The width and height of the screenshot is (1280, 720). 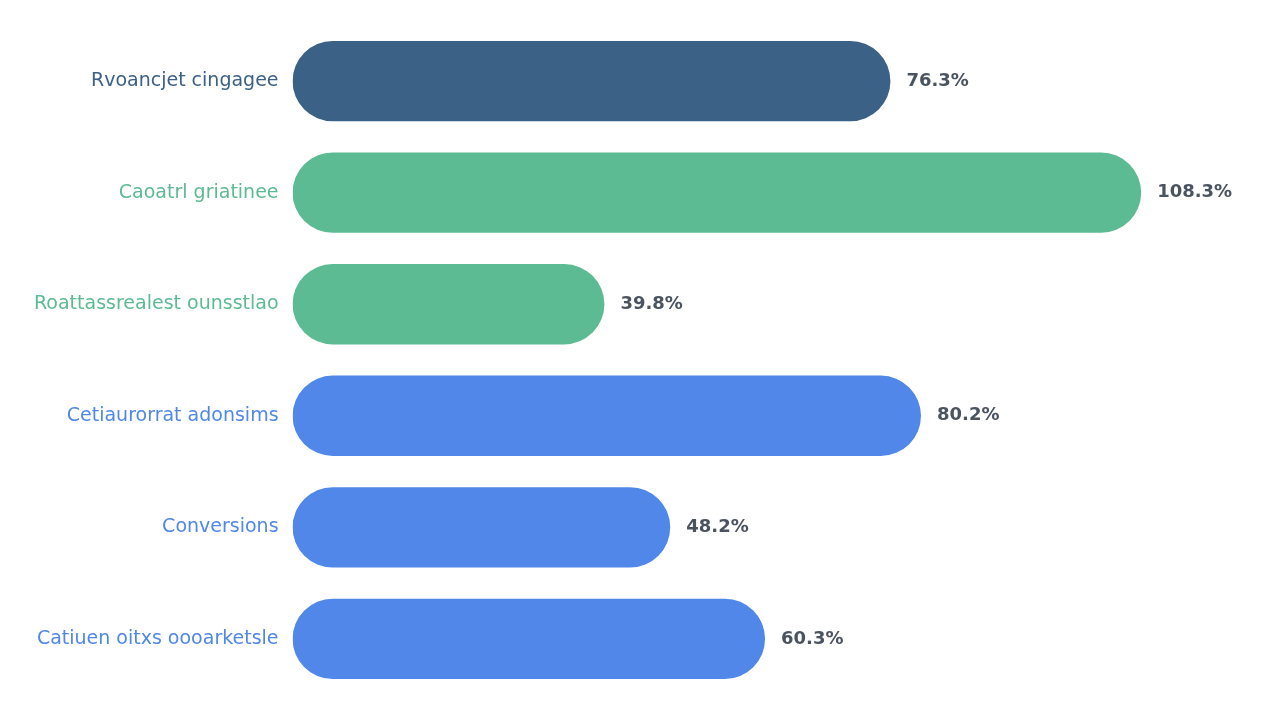 I want to click on data-label: 108.3%, so click(x=1195, y=191).